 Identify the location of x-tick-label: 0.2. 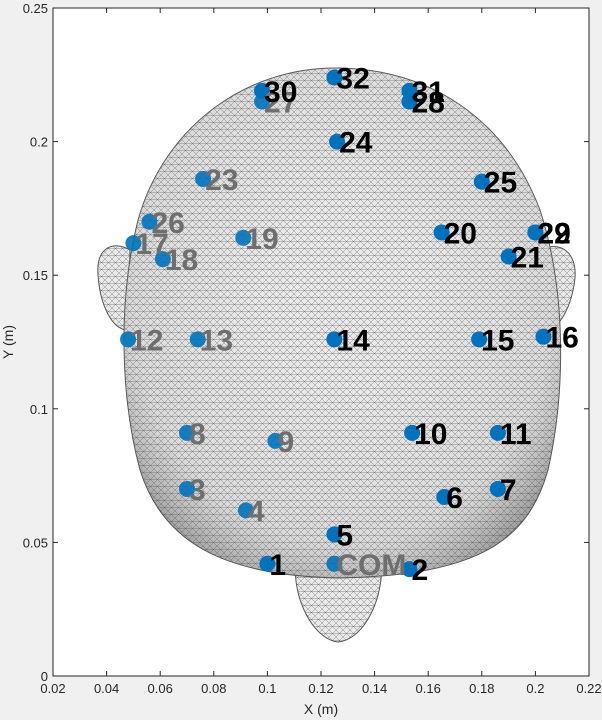
(535, 688).